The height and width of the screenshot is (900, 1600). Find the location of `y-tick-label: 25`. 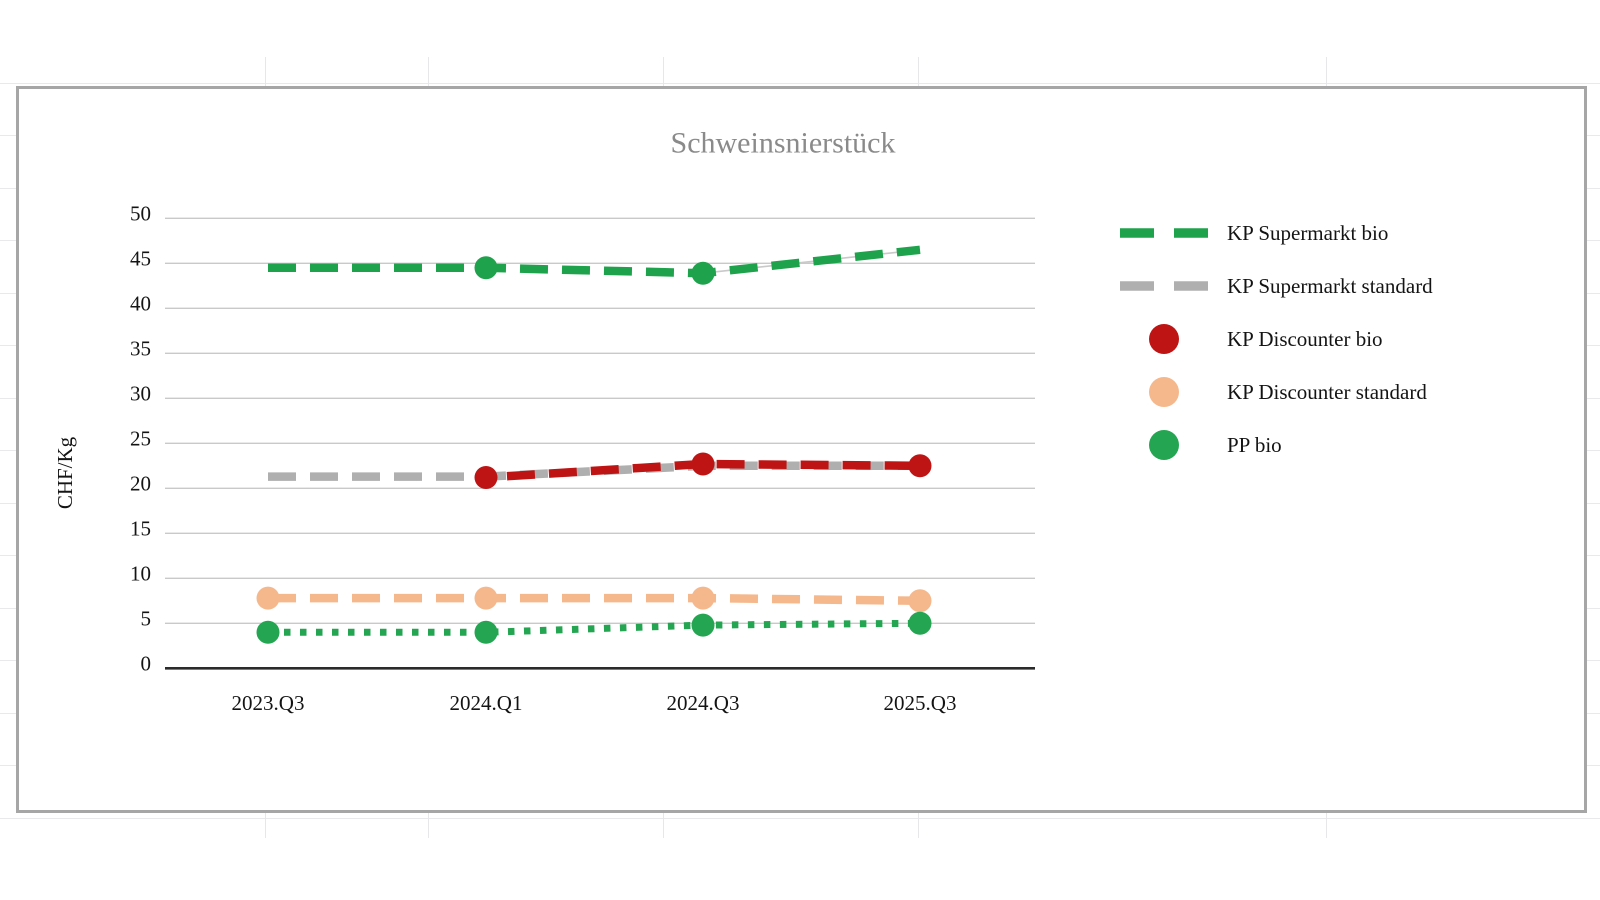

y-tick-label: 25 is located at coordinates (140, 438).